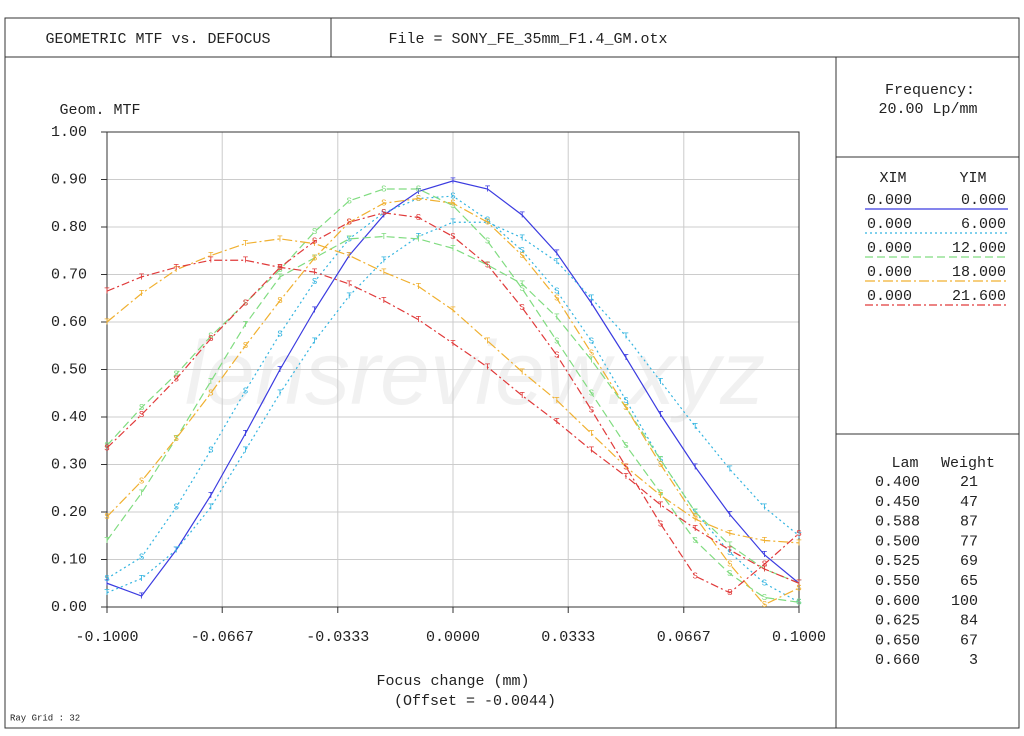 The height and width of the screenshot is (736, 1024). Describe the element at coordinates (69, 227) in the screenshot. I see `y-tick-label: 0.80` at that location.